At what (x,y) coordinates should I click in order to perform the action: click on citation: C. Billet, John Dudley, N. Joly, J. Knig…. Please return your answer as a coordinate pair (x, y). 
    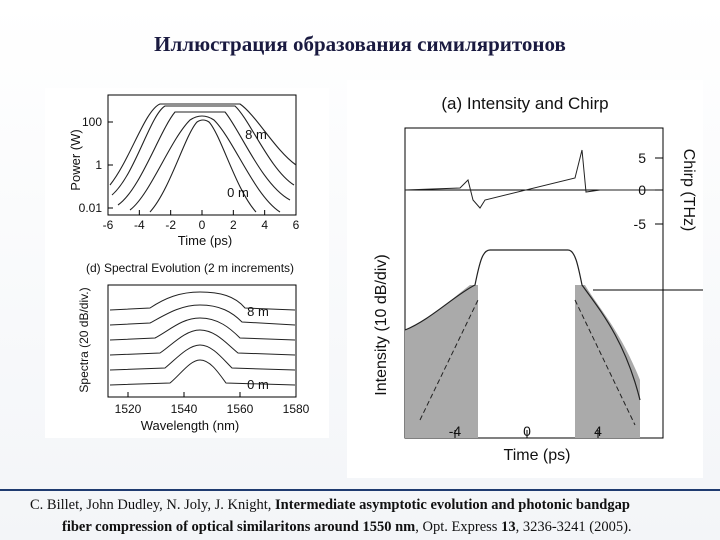
    Looking at the image, I should click on (331, 516).